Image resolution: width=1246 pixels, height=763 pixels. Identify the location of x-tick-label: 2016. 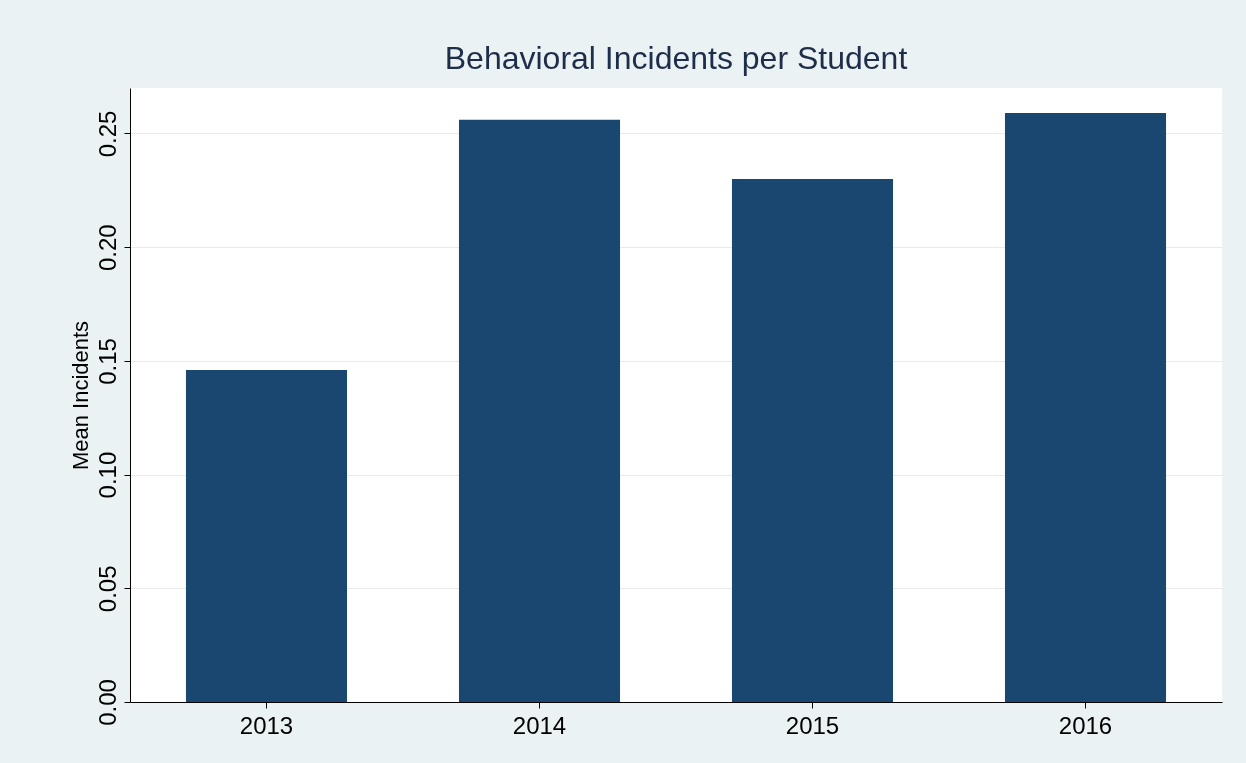
(1085, 725).